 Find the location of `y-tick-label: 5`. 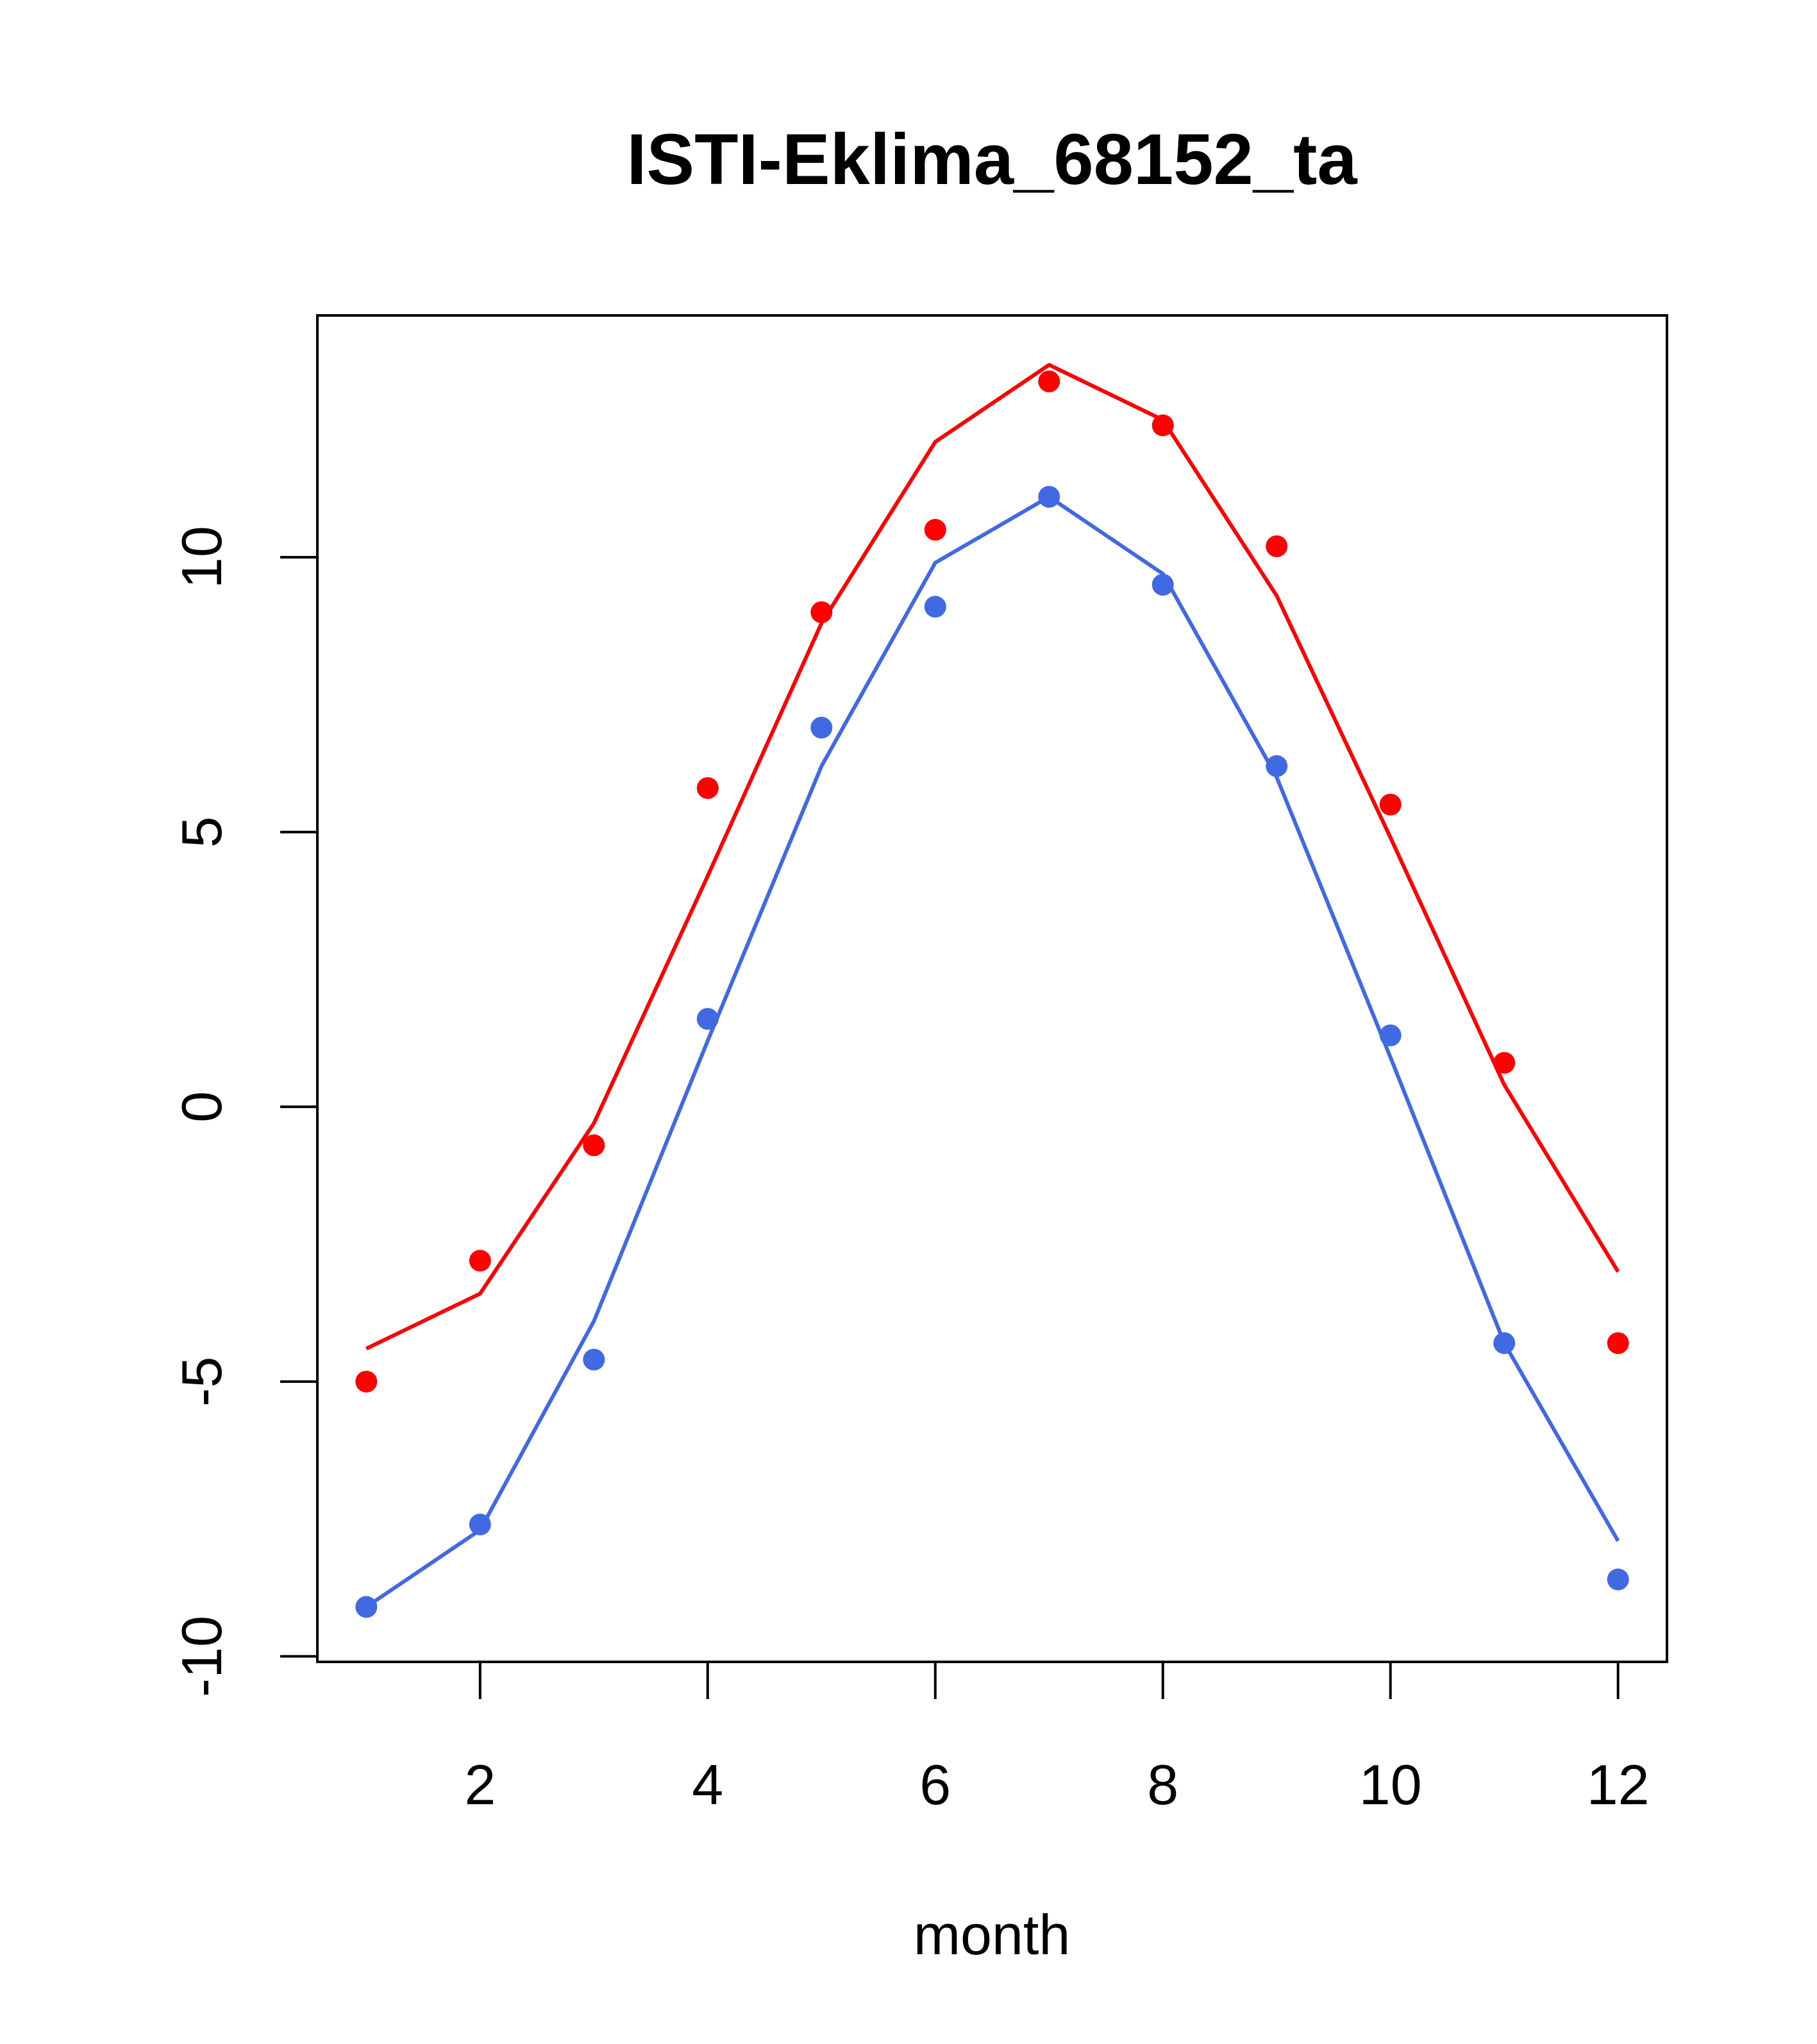

y-tick-label: 5 is located at coordinates (201, 832).